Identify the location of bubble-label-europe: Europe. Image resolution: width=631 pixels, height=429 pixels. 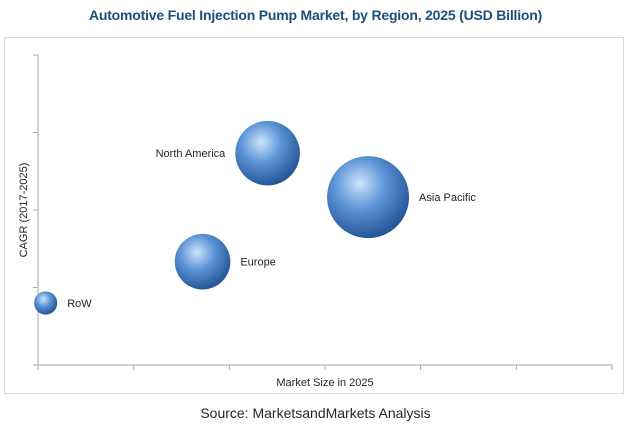
(257, 263).